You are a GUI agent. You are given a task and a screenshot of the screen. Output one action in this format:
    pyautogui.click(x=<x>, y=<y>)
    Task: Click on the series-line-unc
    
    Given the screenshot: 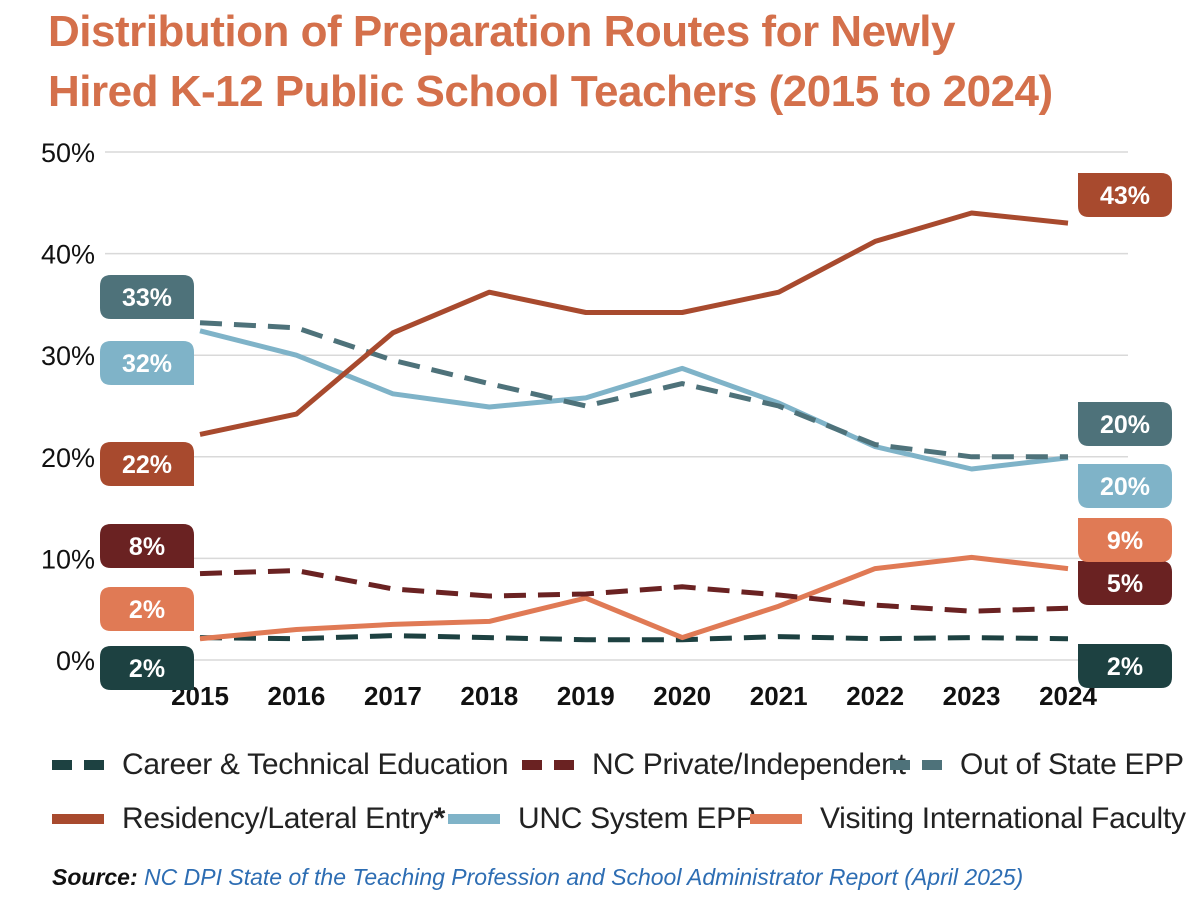 What is the action you would take?
    pyautogui.click(x=634, y=400)
    